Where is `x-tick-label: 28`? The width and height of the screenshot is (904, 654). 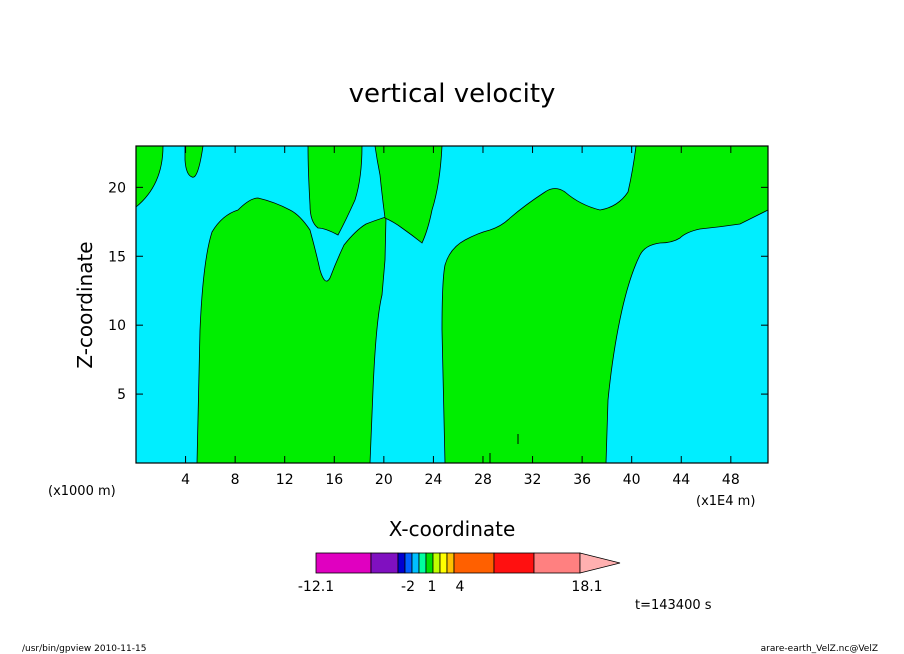
x-tick-label: 28 is located at coordinates (483, 480).